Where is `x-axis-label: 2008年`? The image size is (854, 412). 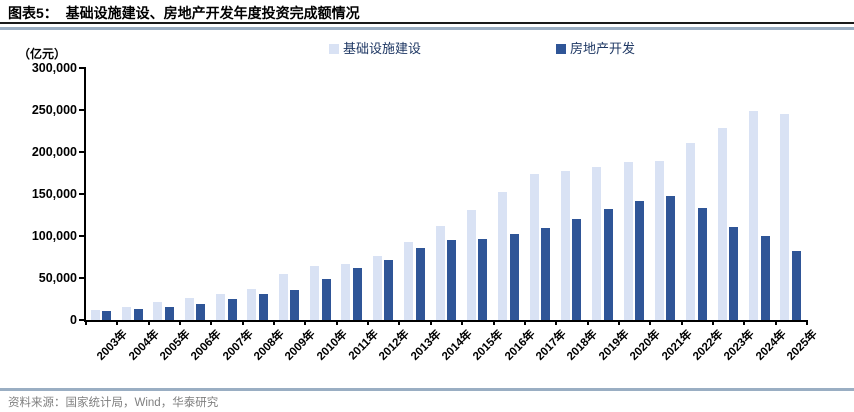
x-axis-label: 2008年 is located at coordinates (269, 345).